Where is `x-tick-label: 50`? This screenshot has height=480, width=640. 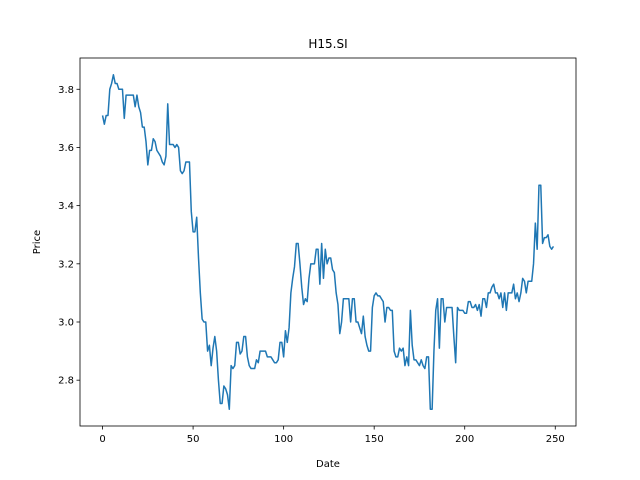 x-tick-label: 50 is located at coordinates (193, 439).